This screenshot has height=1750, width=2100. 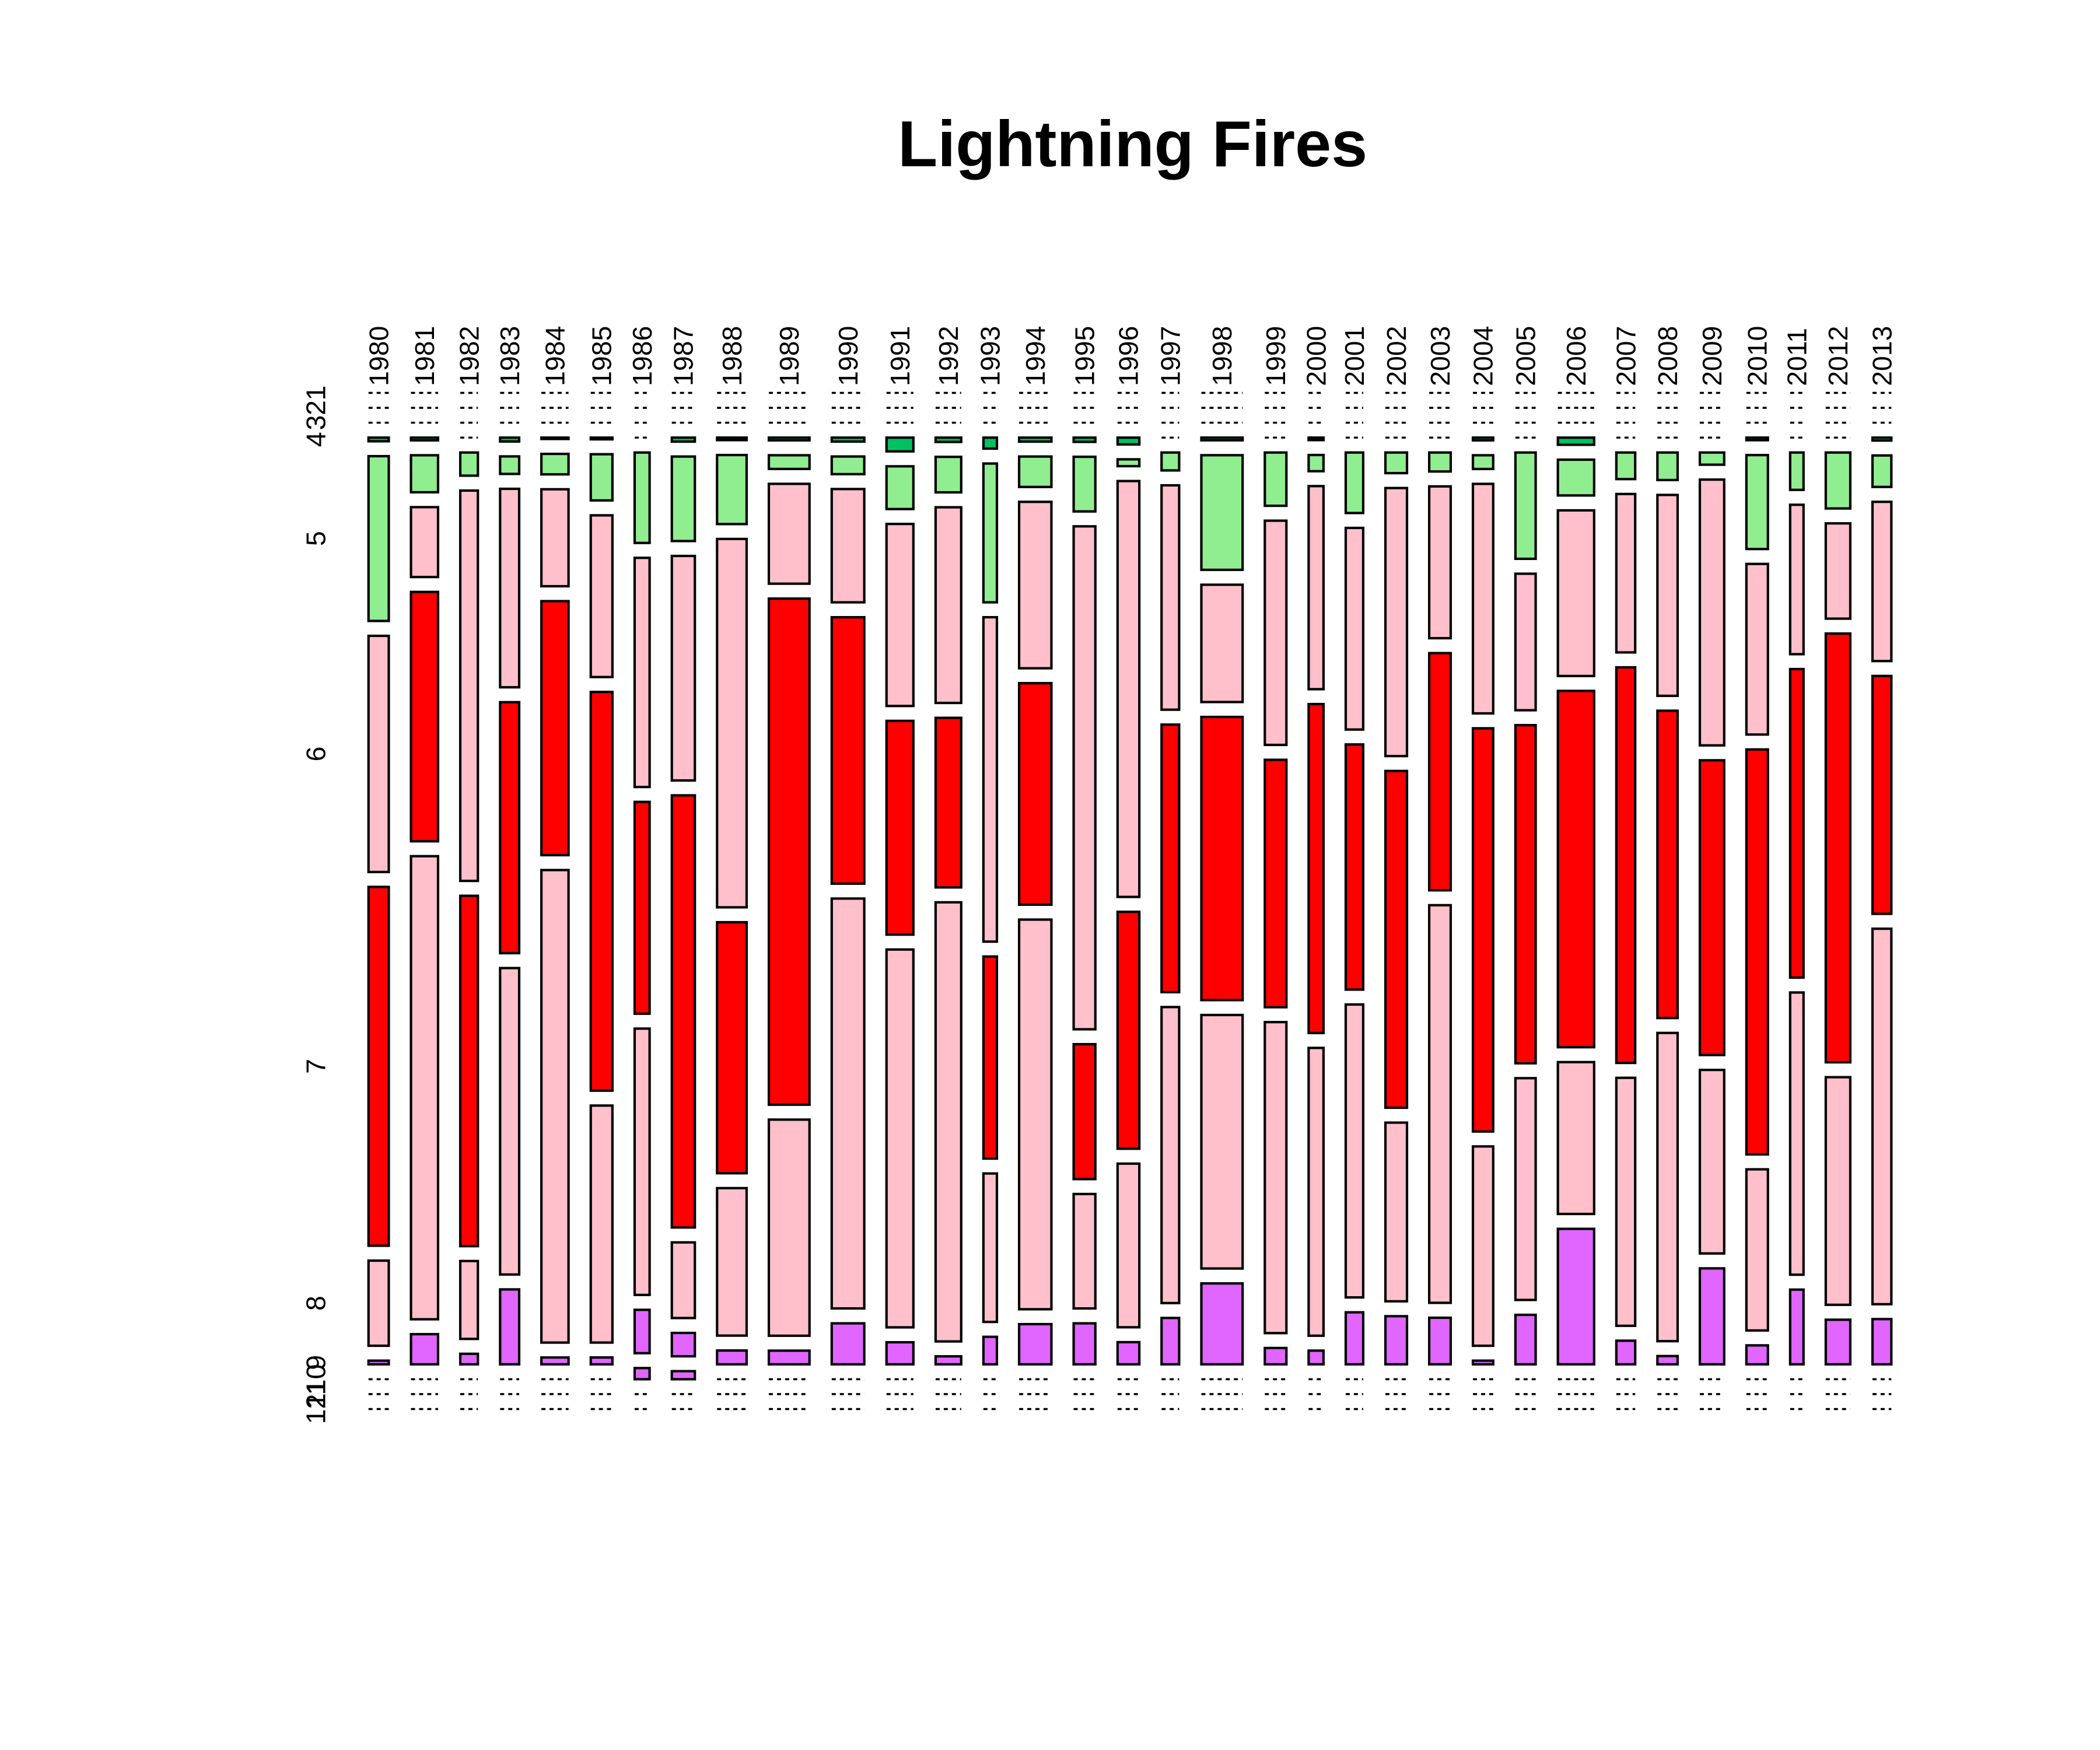 I want to click on x-category-label: 1999, so click(x=1276, y=356).